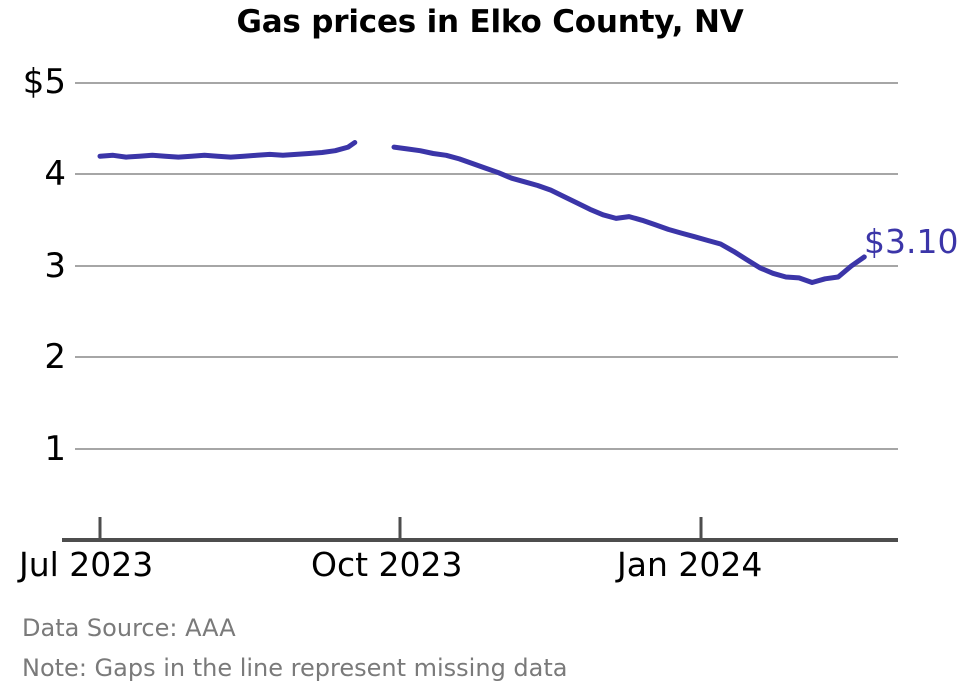  I want to click on y-axis-label-5: $5, so click(44, 82).